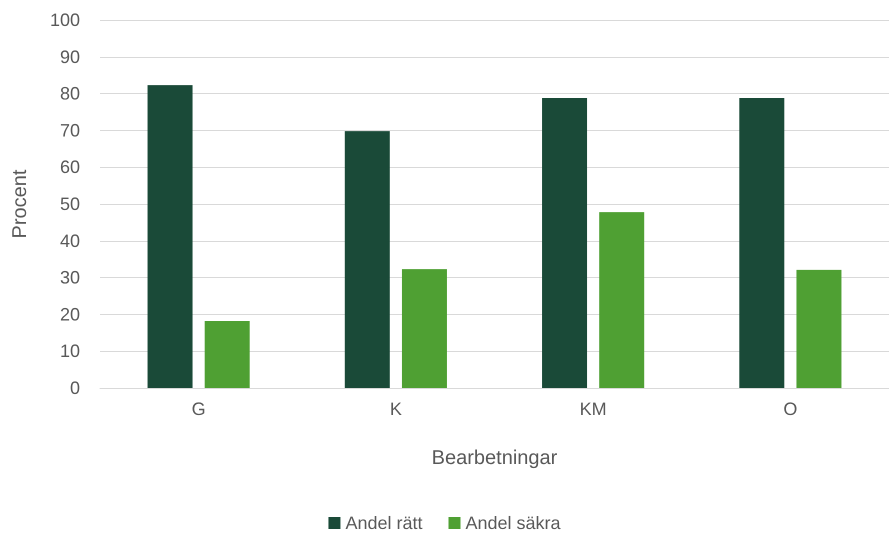 Image resolution: width=889 pixels, height=539 pixels. I want to click on y-tick-label: 0, so click(75, 388).